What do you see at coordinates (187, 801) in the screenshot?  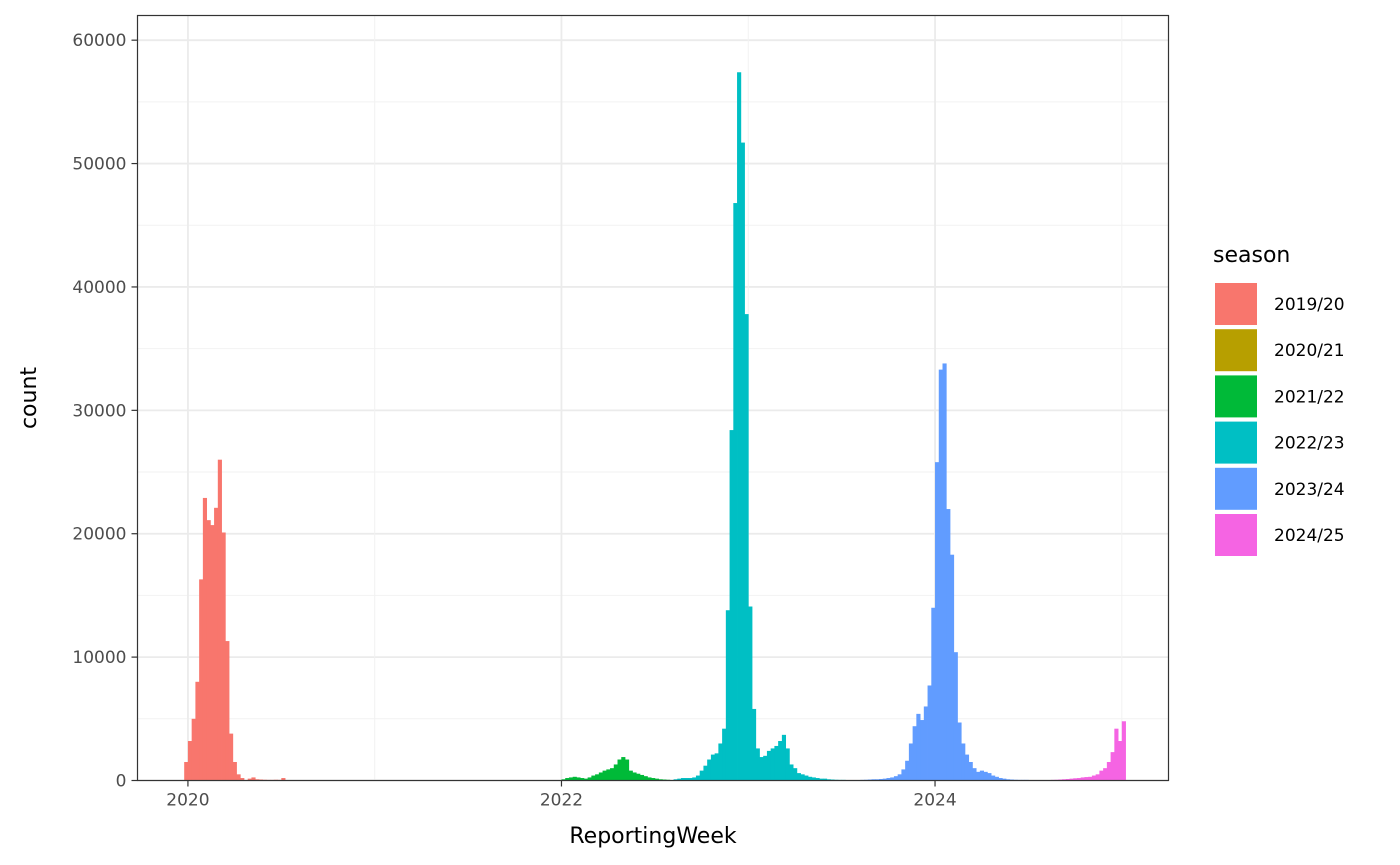 I see `x-tick-label: 2020` at bounding box center [187, 801].